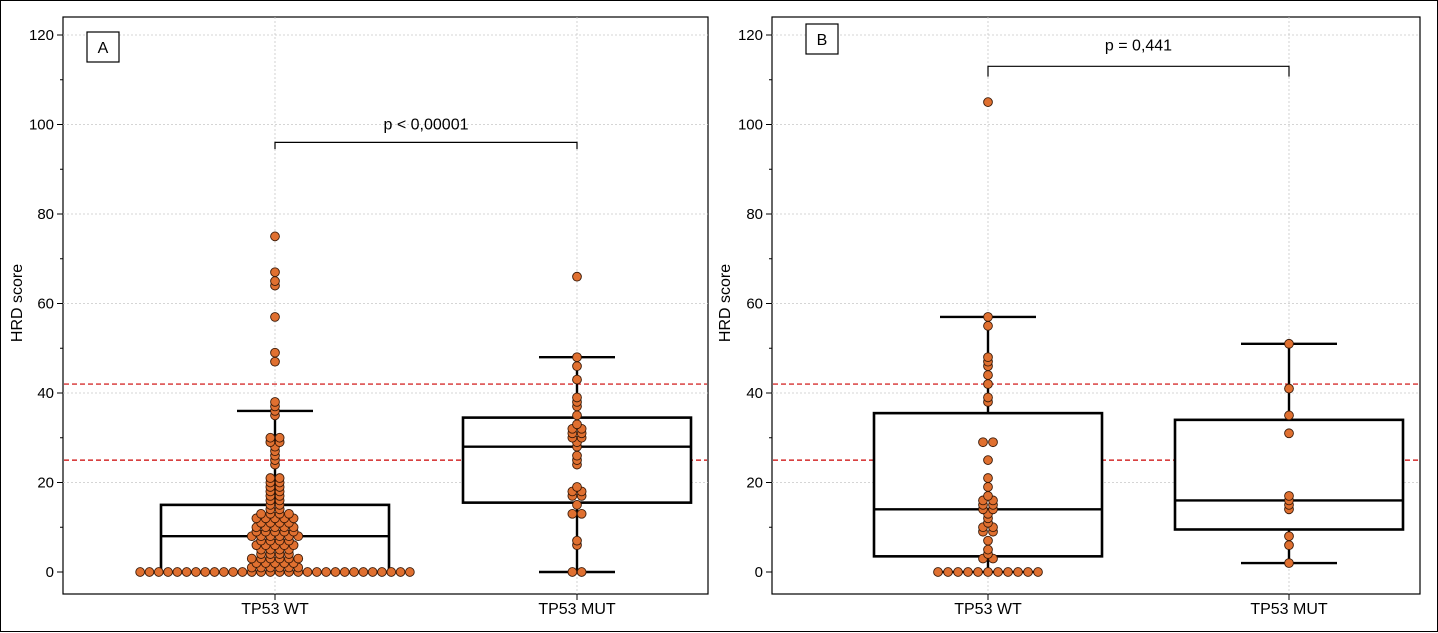 The width and height of the screenshot is (1438, 633). I want to click on panel-a-reference-lines, so click(385, 422).